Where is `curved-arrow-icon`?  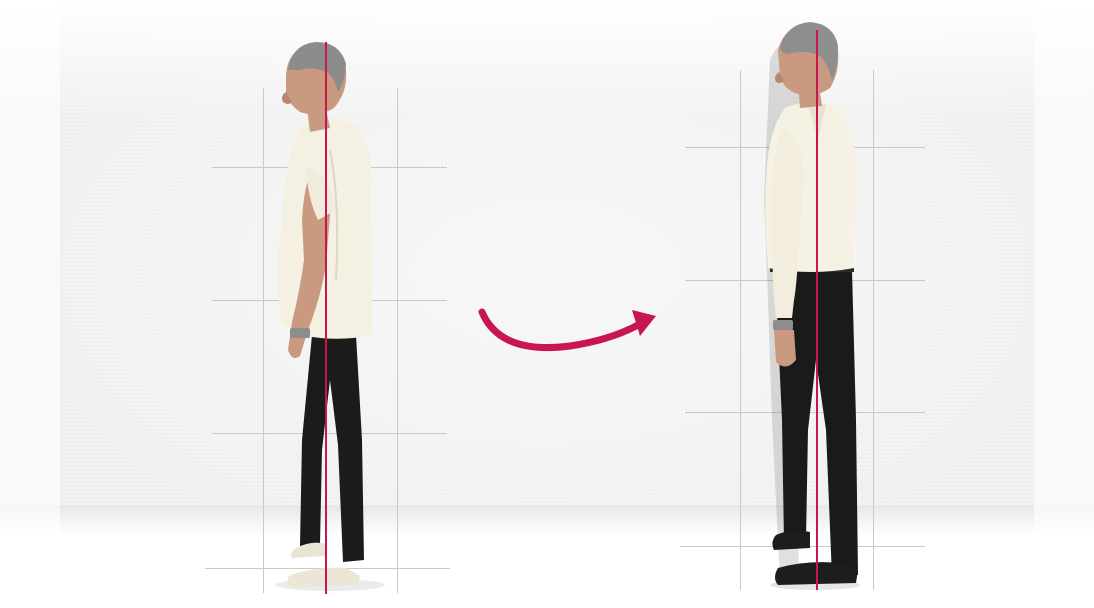
curved-arrow-icon is located at coordinates (567, 330).